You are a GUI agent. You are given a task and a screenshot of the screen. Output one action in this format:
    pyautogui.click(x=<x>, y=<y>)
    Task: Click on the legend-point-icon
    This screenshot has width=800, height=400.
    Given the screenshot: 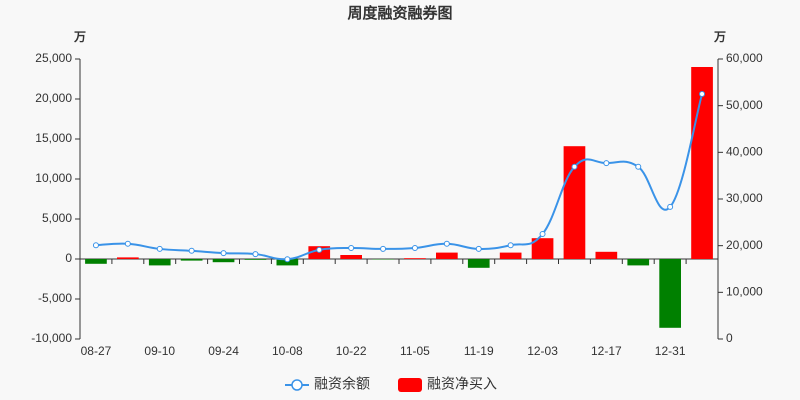 What is the action you would take?
    pyautogui.click(x=297, y=385)
    